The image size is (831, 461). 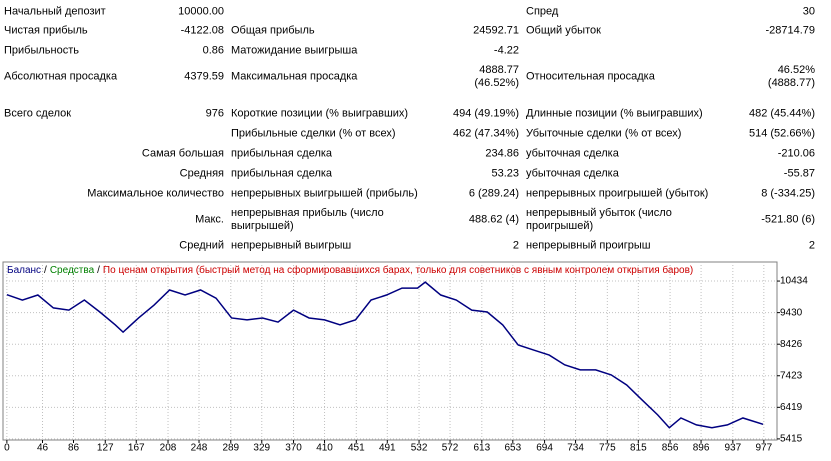 I want to click on c-value: -210.06, so click(x=796, y=153).